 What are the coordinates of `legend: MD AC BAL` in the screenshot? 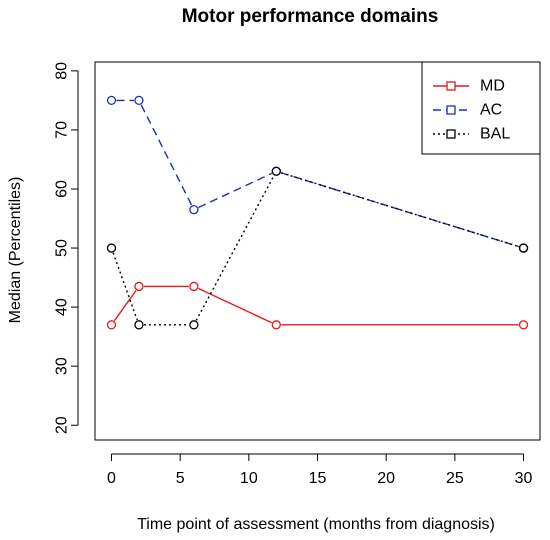 It's located at (481, 108).